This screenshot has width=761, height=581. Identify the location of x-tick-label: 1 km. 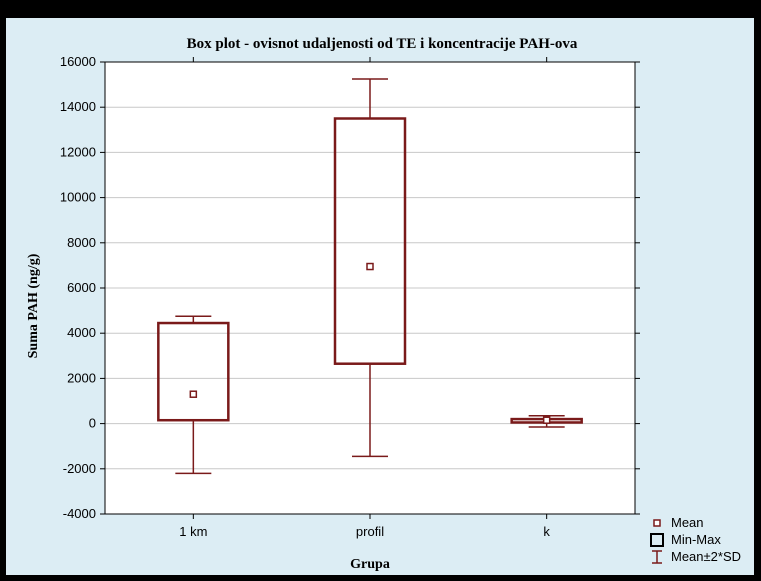
(193, 531).